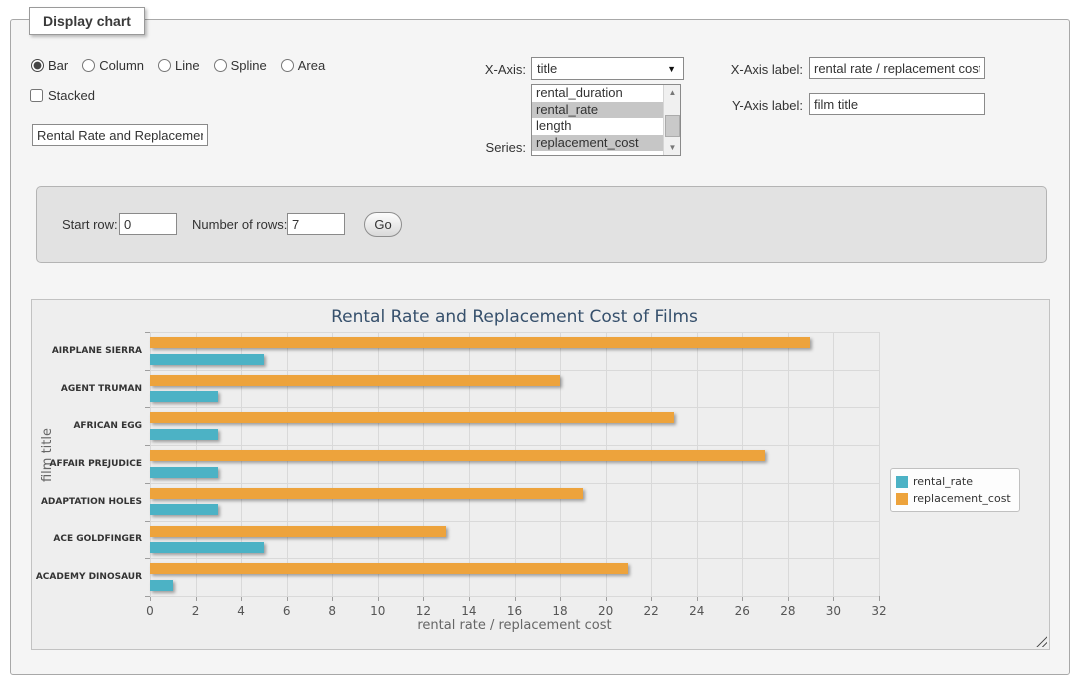 The width and height of the screenshot is (1081, 681). What do you see at coordinates (505, 69) in the screenshot?
I see `x-axis-select-label: X-Axis:` at bounding box center [505, 69].